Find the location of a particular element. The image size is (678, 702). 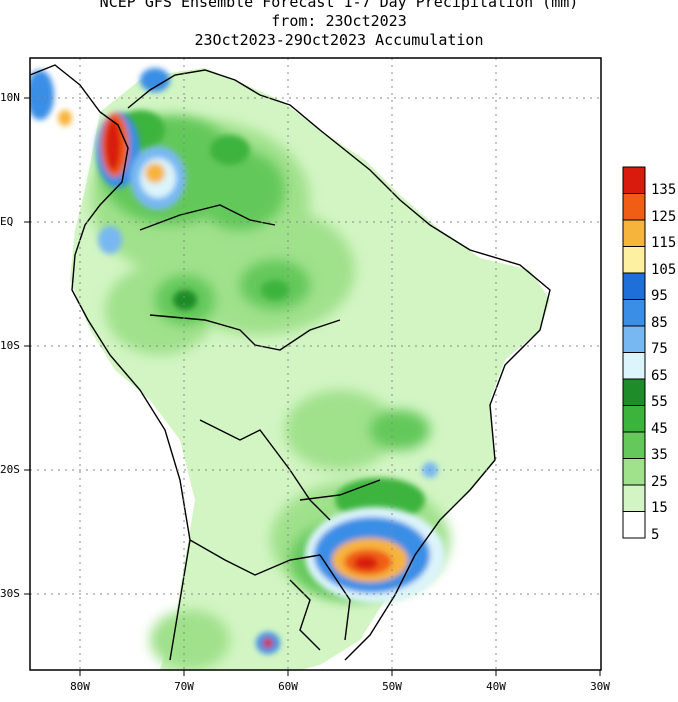

accumulation-period: 23Oct2023-29Oct2023 Accumulation is located at coordinates (339, 40).